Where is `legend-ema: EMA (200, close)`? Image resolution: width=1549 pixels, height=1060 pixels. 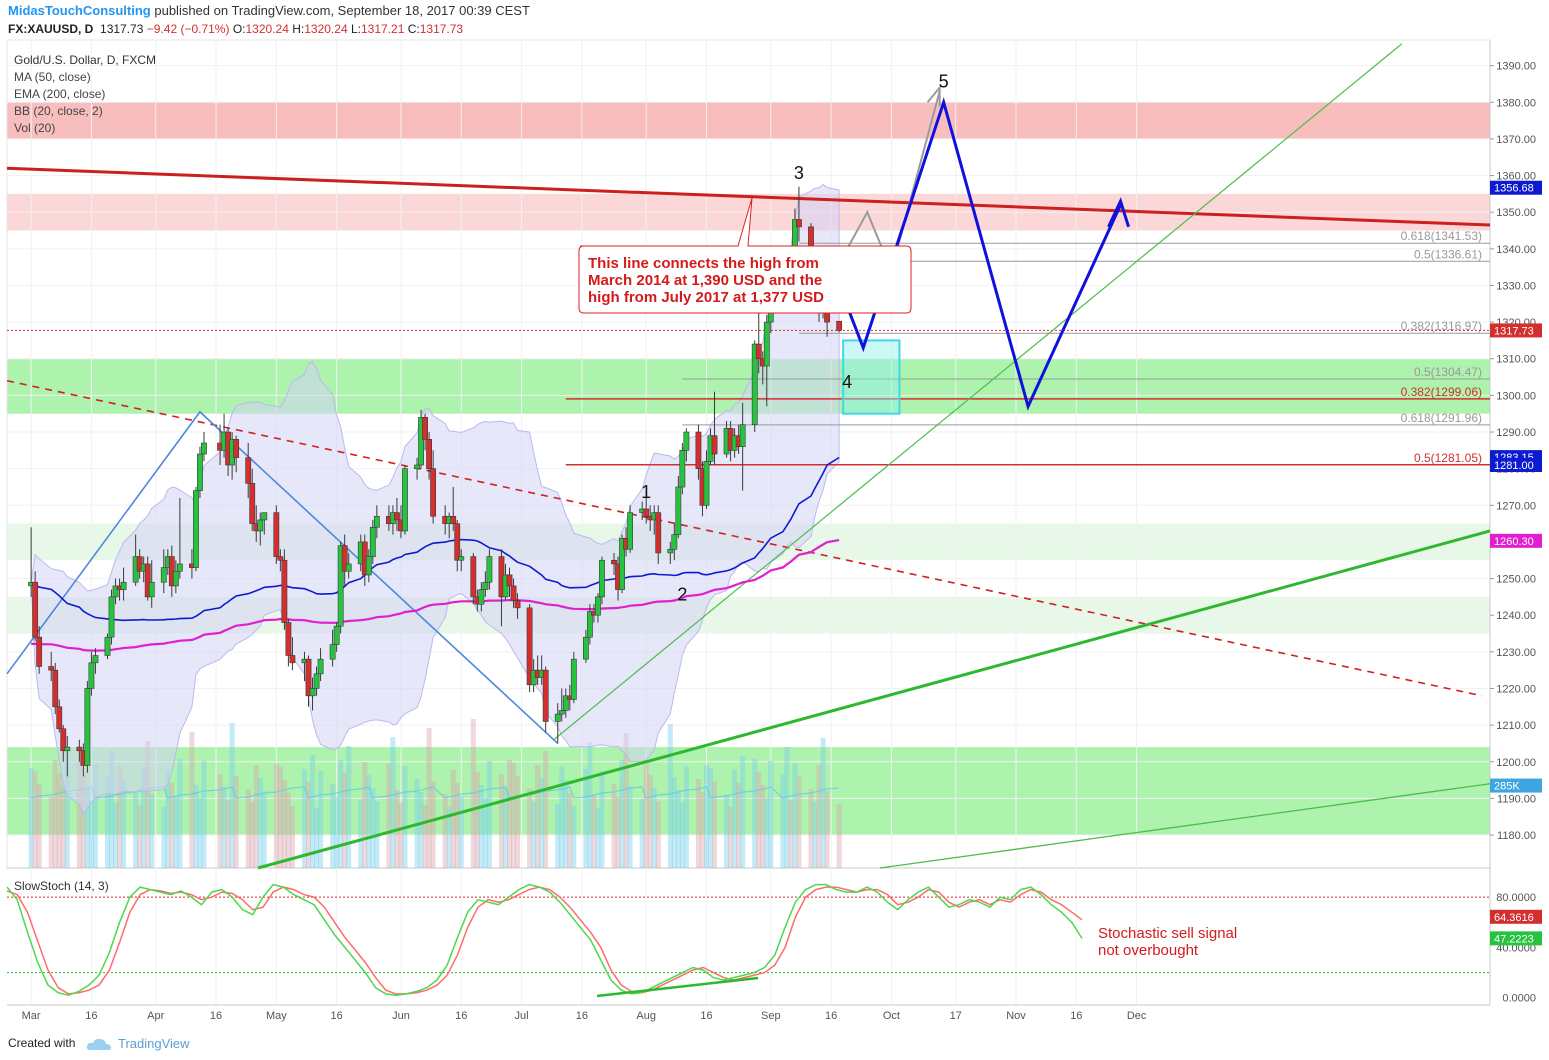
legend-ema: EMA (200, close) is located at coordinates (59, 94).